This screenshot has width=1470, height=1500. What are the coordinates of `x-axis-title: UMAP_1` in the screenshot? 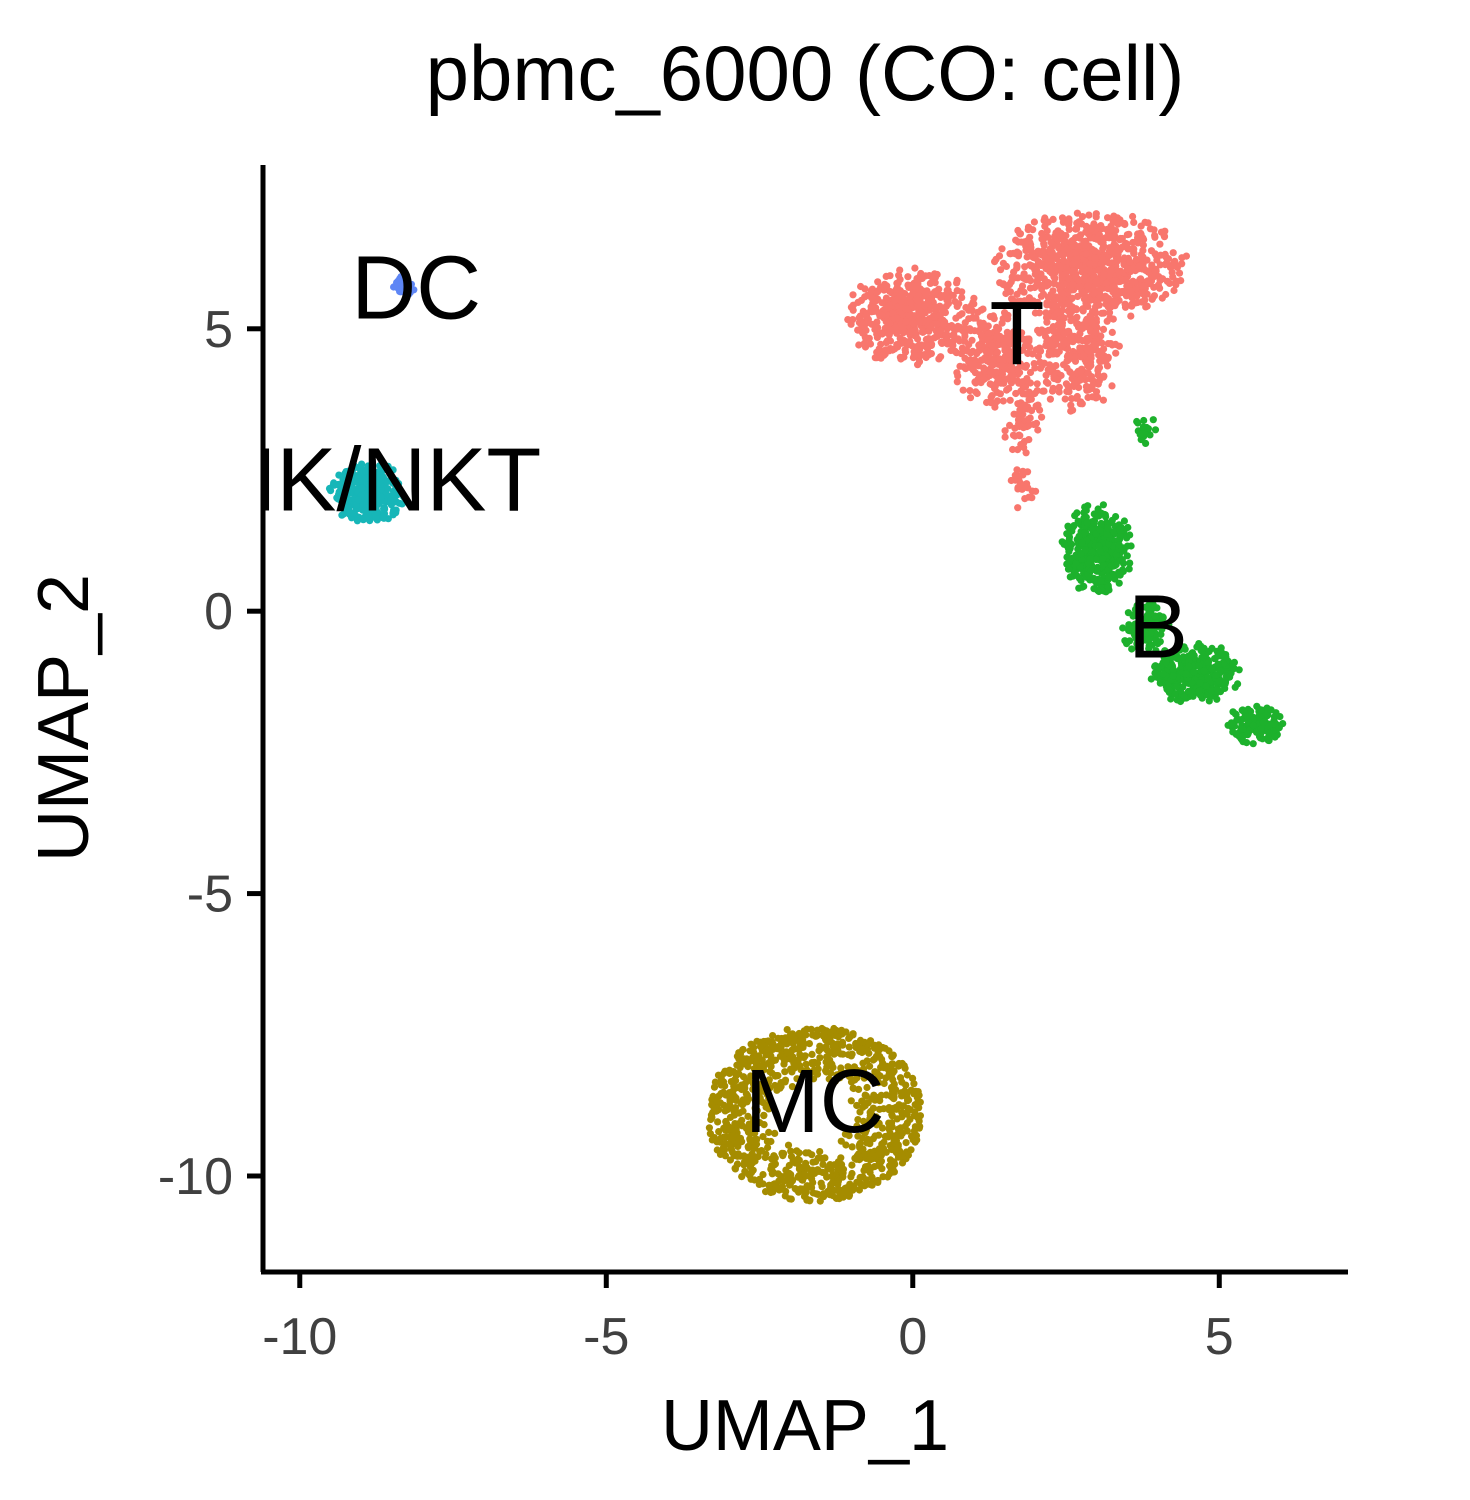 It's located at (805, 1426).